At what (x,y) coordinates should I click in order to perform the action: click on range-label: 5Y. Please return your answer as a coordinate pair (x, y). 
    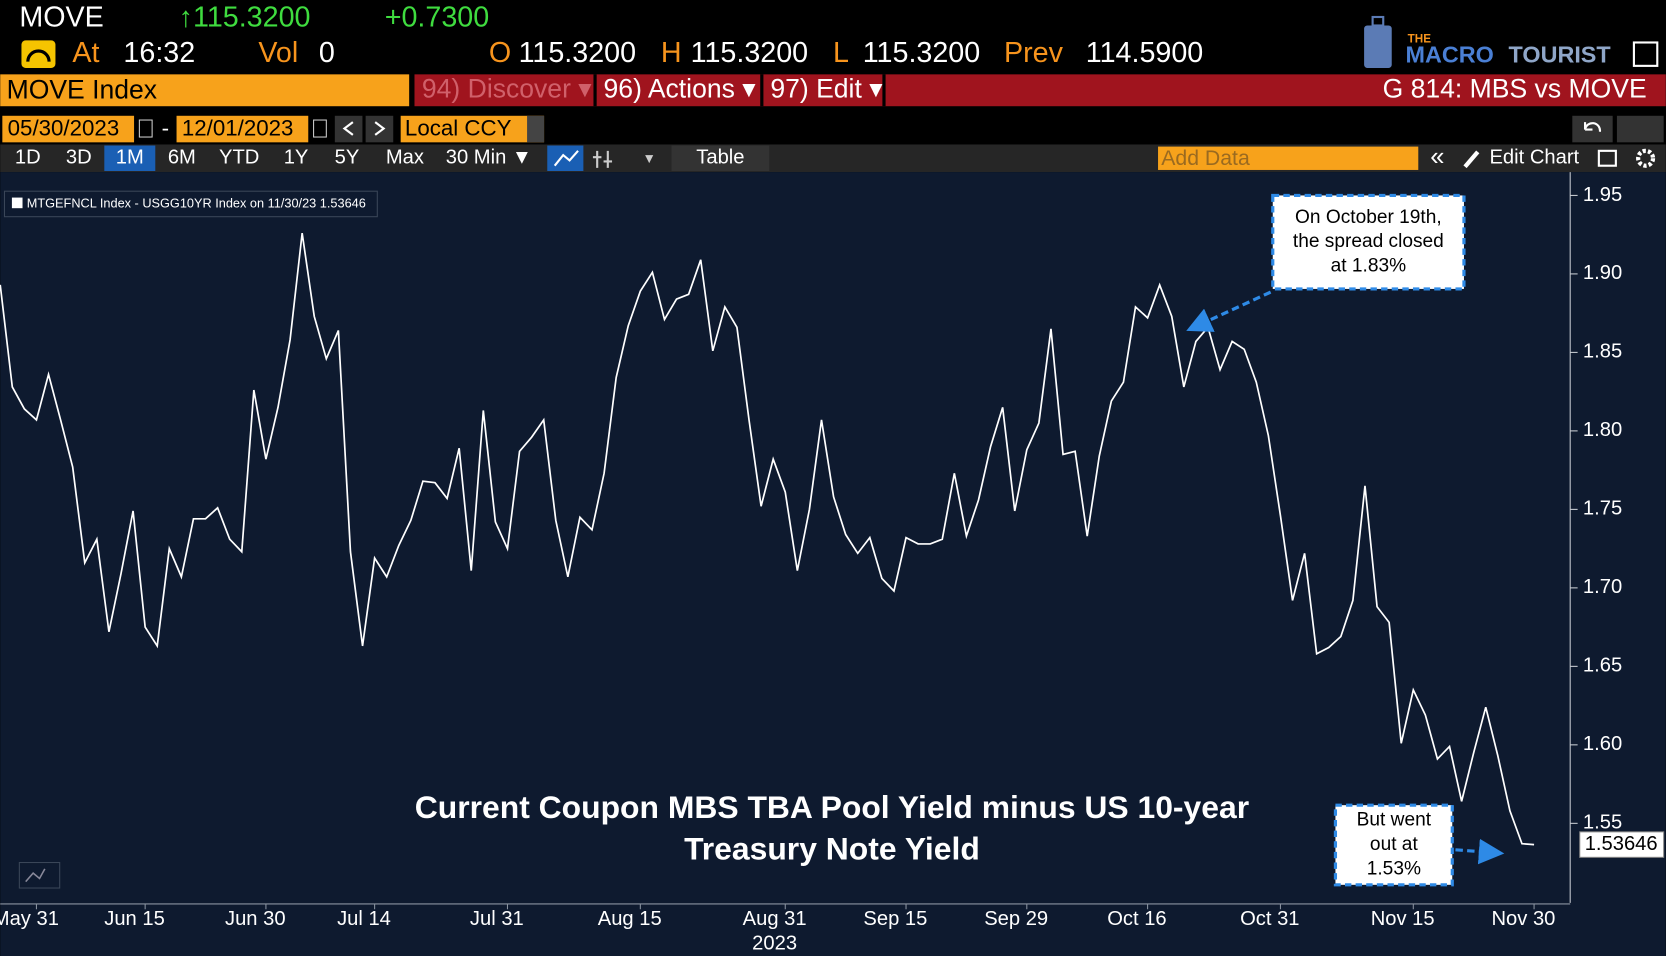
    Looking at the image, I should click on (347, 158).